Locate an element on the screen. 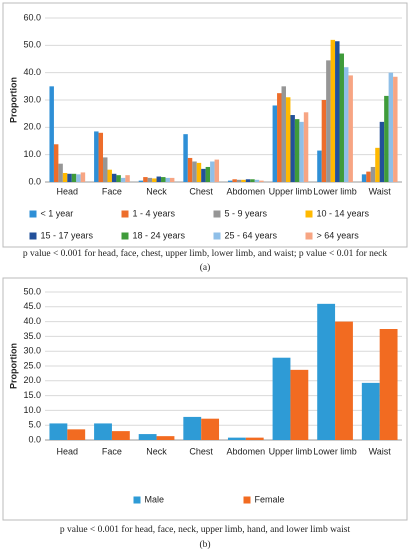 Image resolution: width=410 pixels, height=550 pixels. legend-label: < 1 year is located at coordinates (57, 213).